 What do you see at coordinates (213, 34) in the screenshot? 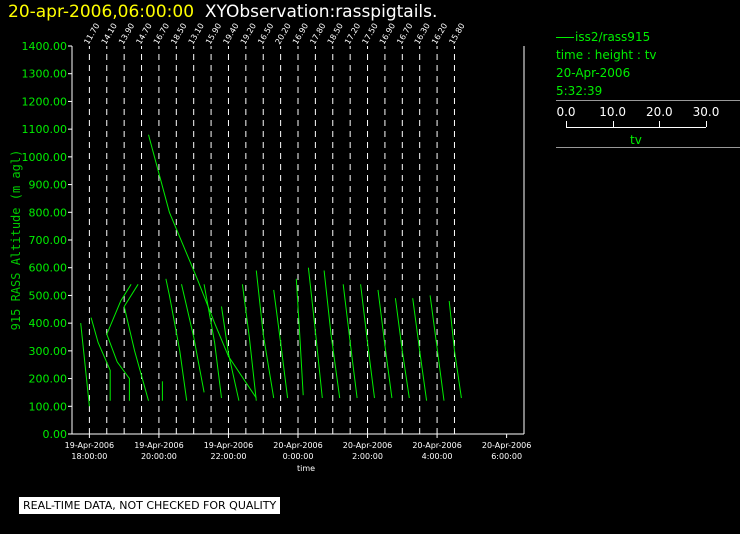
I see `profile-marker-label: 15.90` at bounding box center [213, 34].